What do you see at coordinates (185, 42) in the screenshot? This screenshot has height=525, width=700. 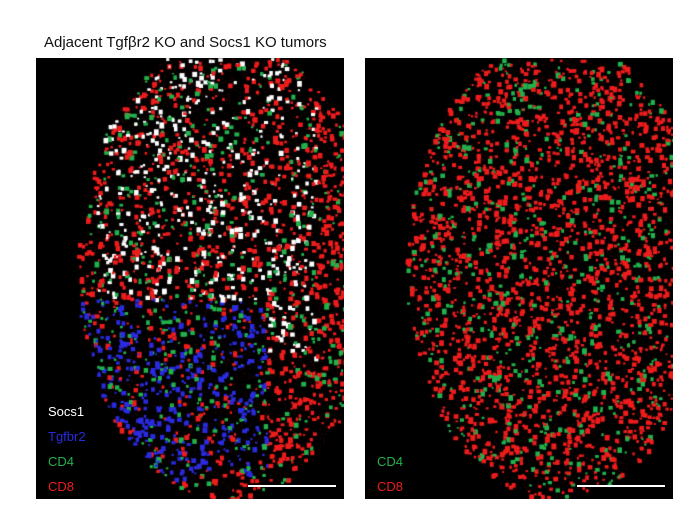 I see `figure-title: Adjacent Tgfβr2 KO and Socs1 KO tumors` at bounding box center [185, 42].